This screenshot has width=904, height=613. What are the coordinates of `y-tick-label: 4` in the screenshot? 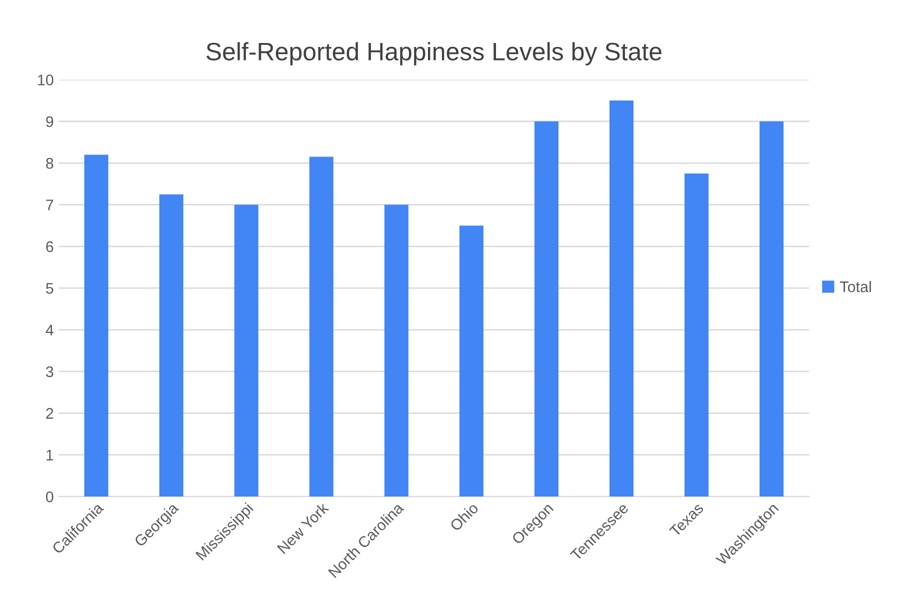 It's located at (50, 330).